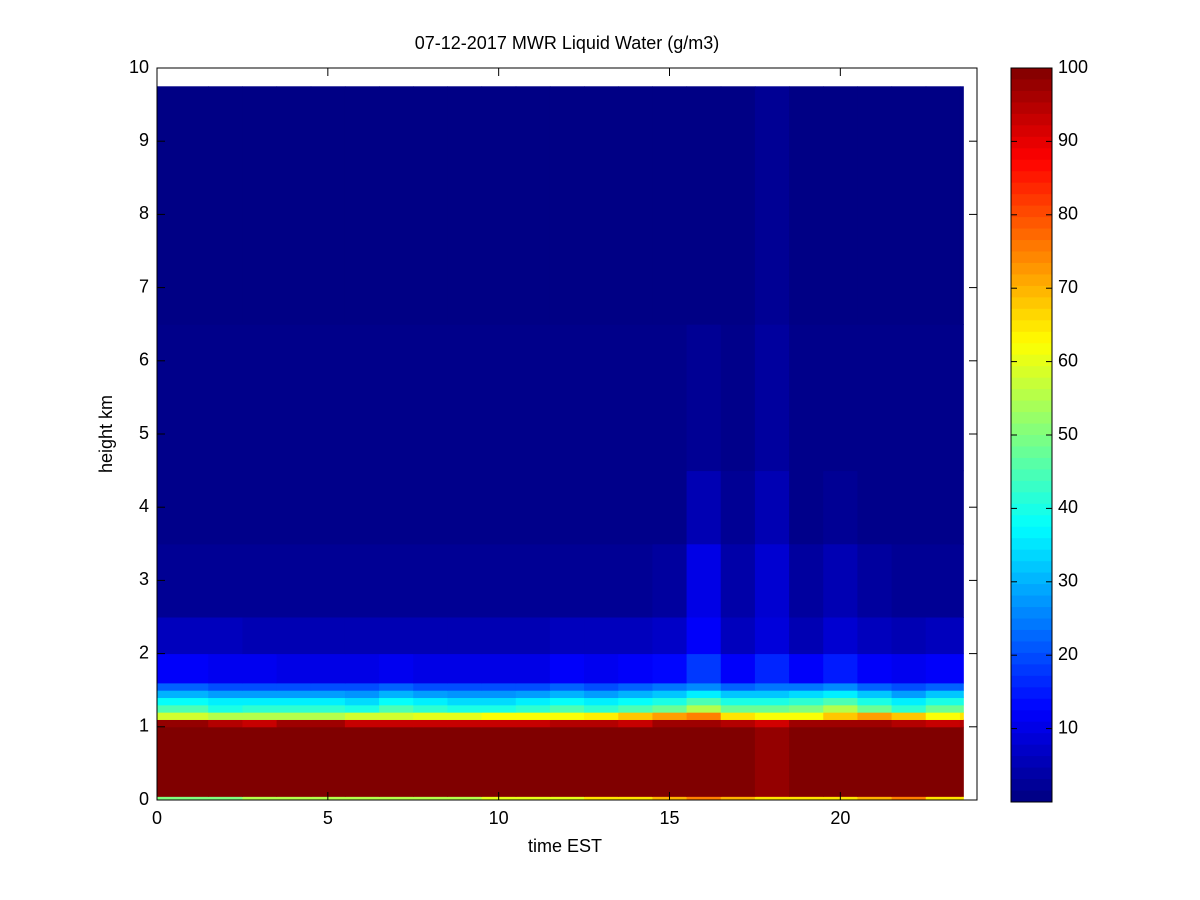 The image size is (1200, 900). What do you see at coordinates (1068, 360) in the screenshot?
I see `colorbar-tick-label: 60` at bounding box center [1068, 360].